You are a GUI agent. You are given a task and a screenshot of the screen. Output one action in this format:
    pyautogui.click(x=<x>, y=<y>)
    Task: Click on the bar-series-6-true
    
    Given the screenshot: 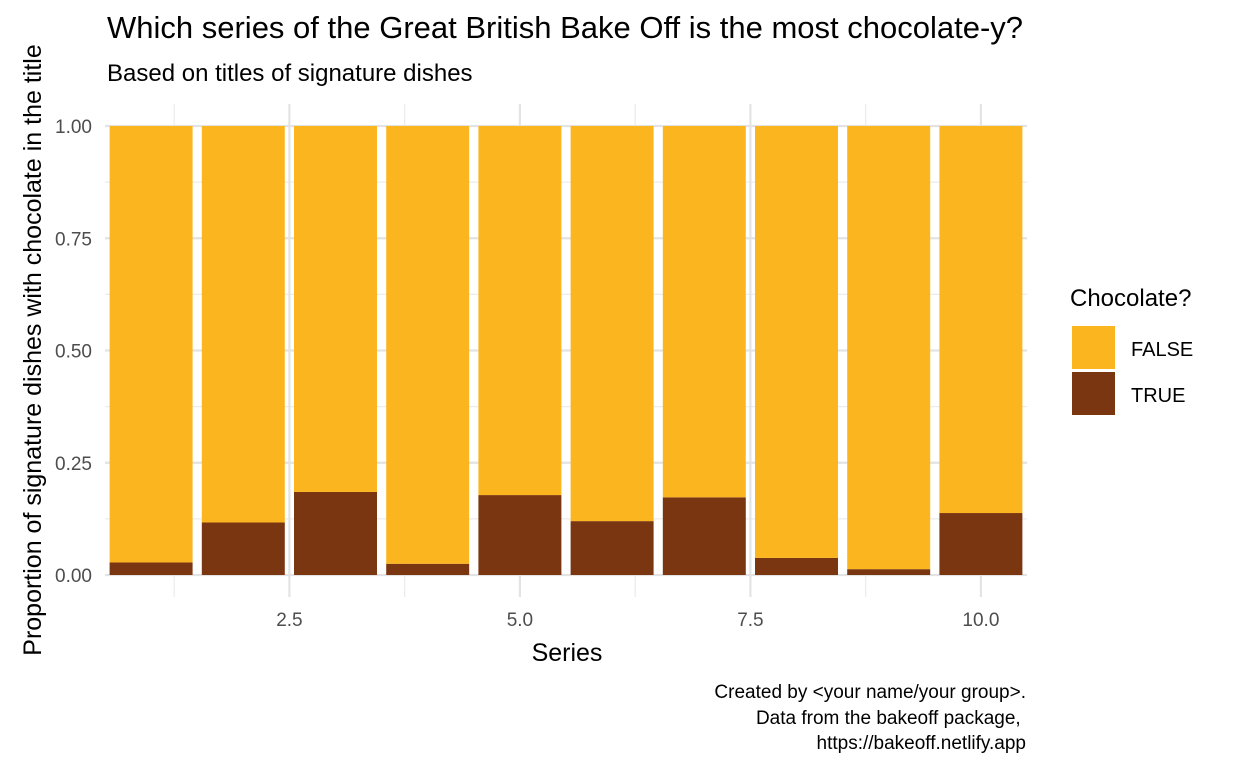 What is the action you would take?
    pyautogui.click(x=612, y=548)
    